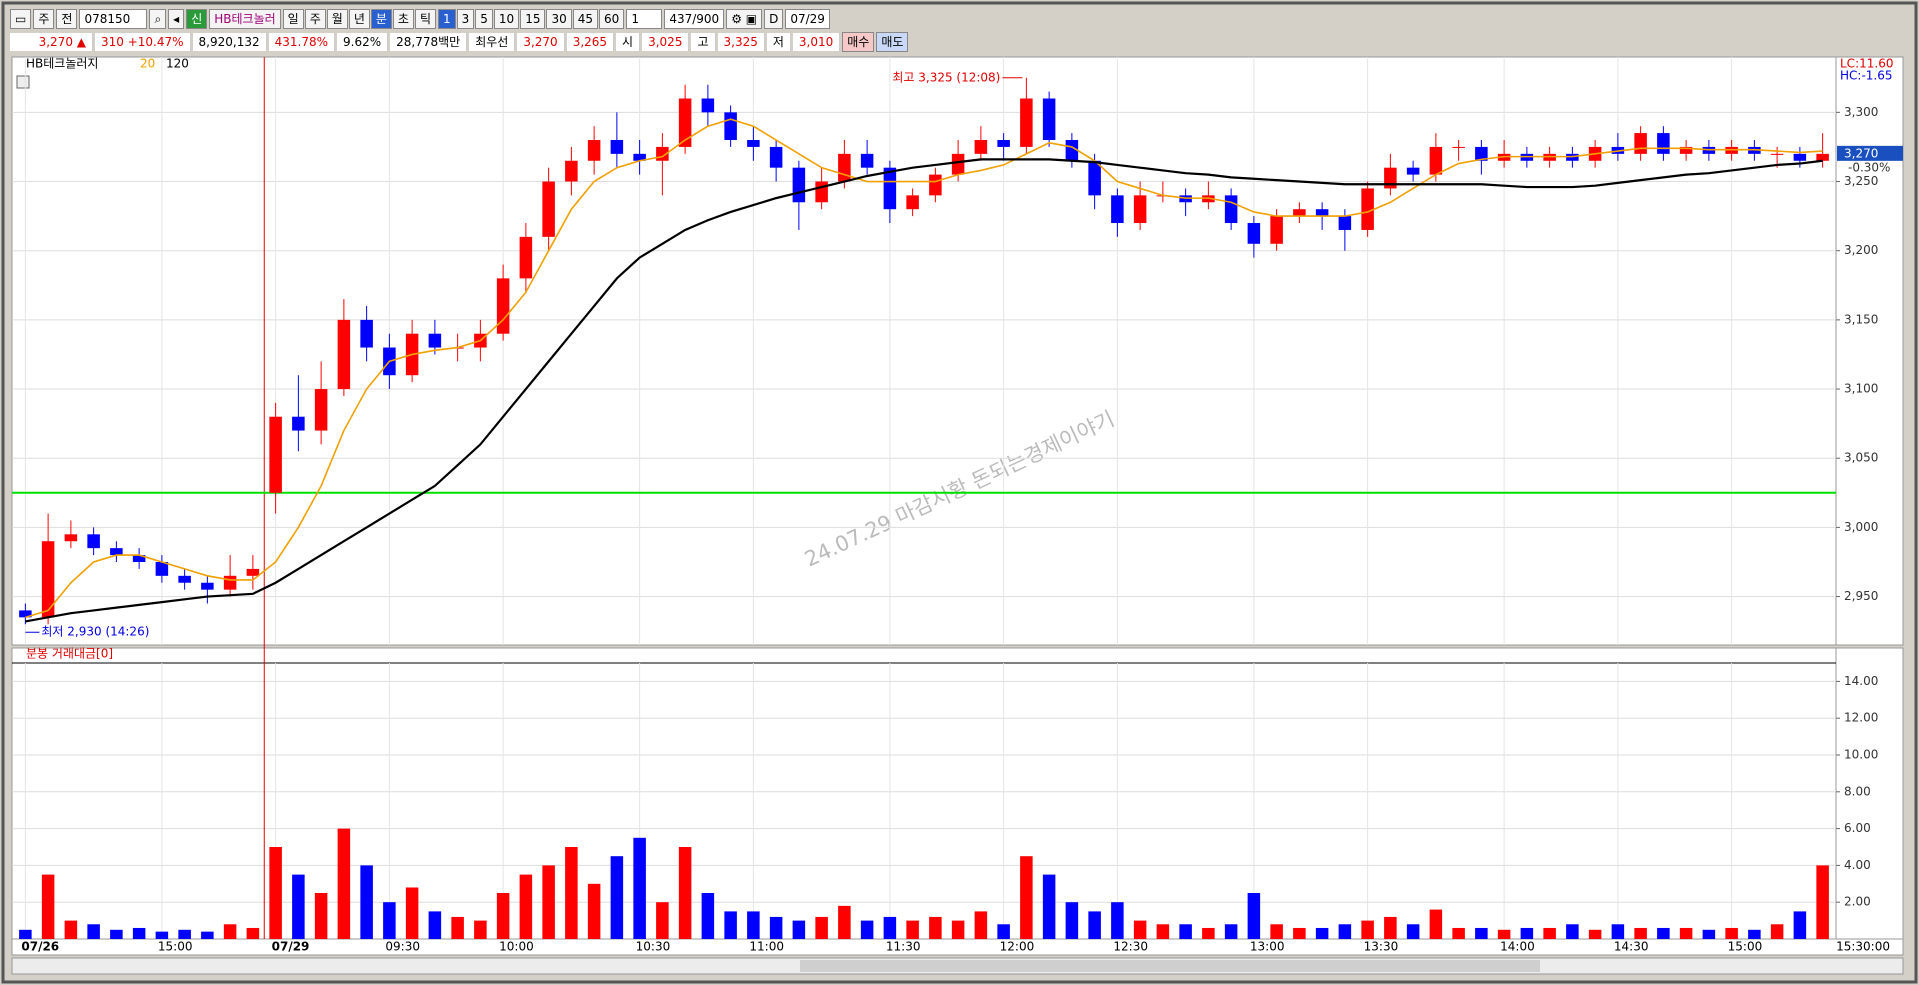  Describe the element at coordinates (337, 19) in the screenshot. I see `toolbar-button: 월` at that location.